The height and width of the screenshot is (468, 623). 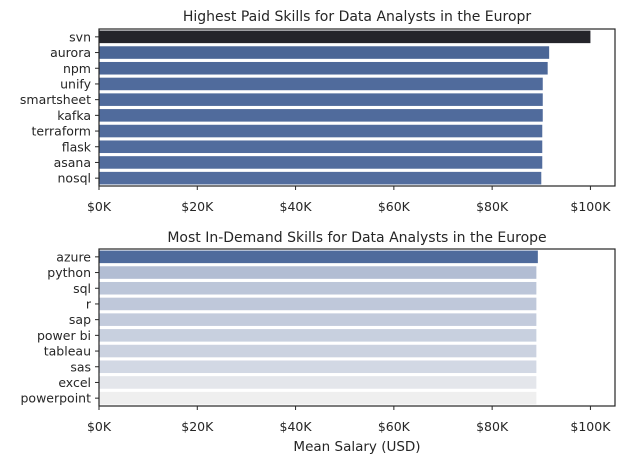 What do you see at coordinates (73, 256) in the screenshot?
I see `y-tick-label: azure` at bounding box center [73, 256].